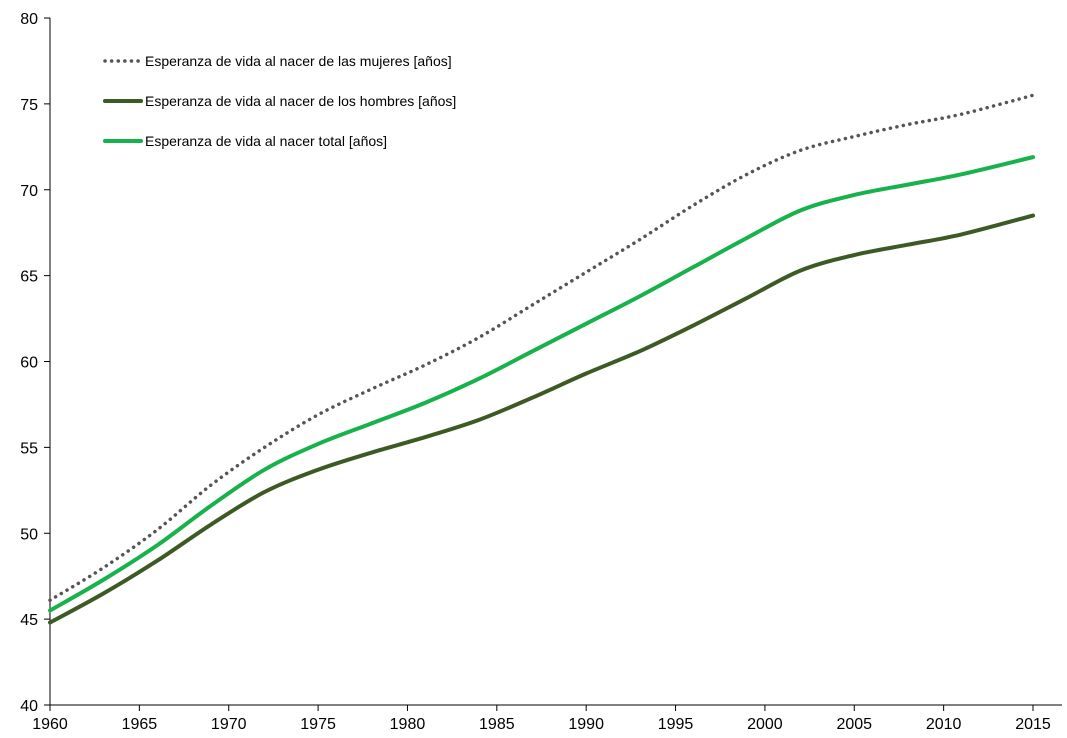 The image size is (1067, 738). What do you see at coordinates (586, 724) in the screenshot?
I see `x-tick-label: 1990` at bounding box center [586, 724].